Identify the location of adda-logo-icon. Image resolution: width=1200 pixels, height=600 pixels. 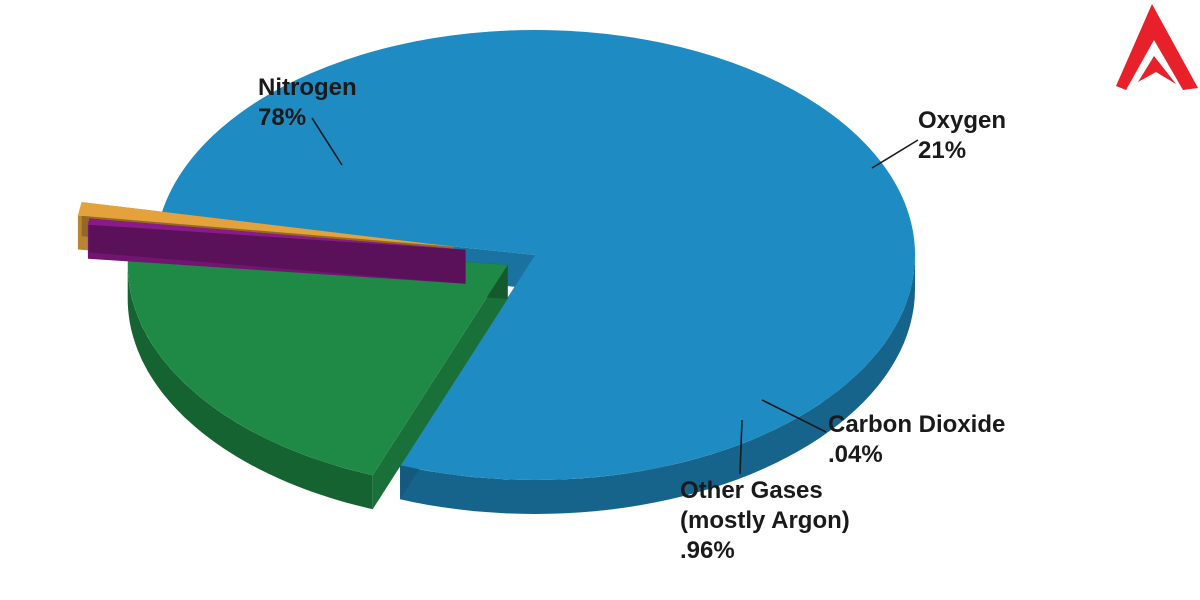
(1157, 47).